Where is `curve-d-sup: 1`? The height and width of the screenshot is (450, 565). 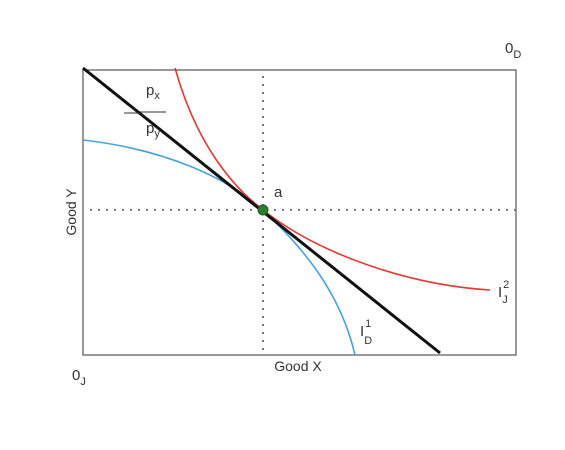
curve-d-sup: 1 is located at coordinates (368, 324).